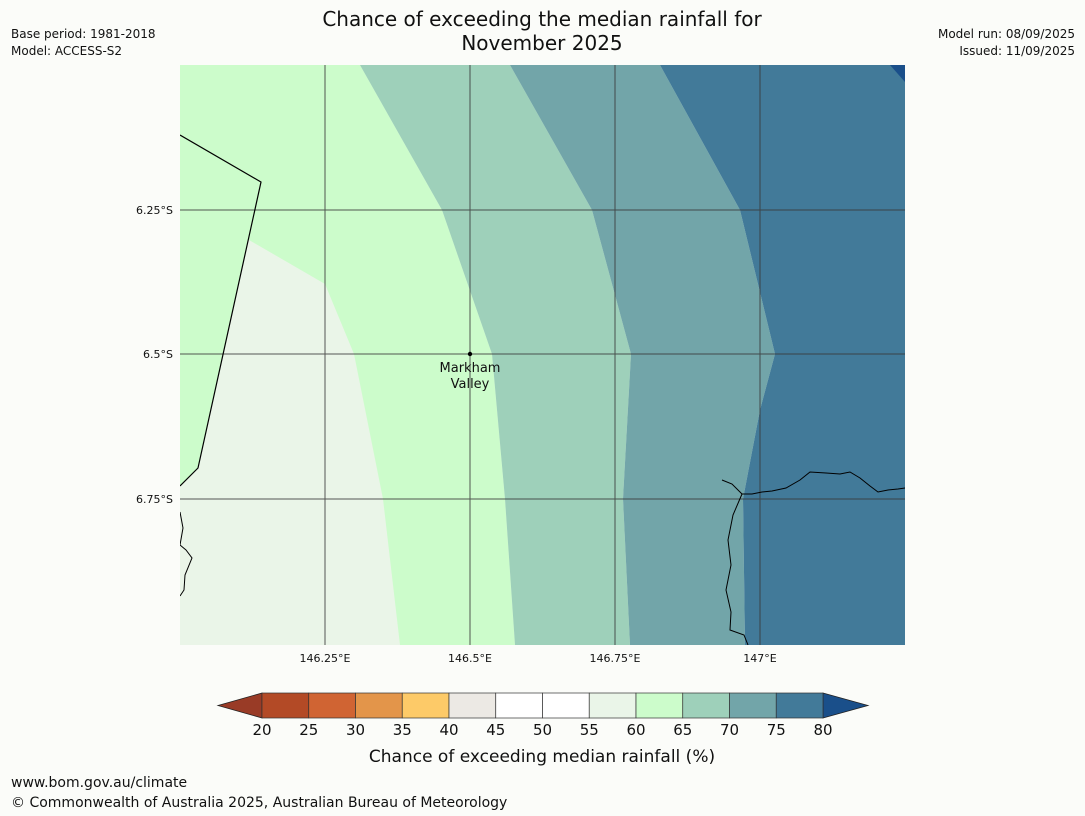  What do you see at coordinates (495, 730) in the screenshot?
I see `colorbar-tick-label: 45` at bounding box center [495, 730].